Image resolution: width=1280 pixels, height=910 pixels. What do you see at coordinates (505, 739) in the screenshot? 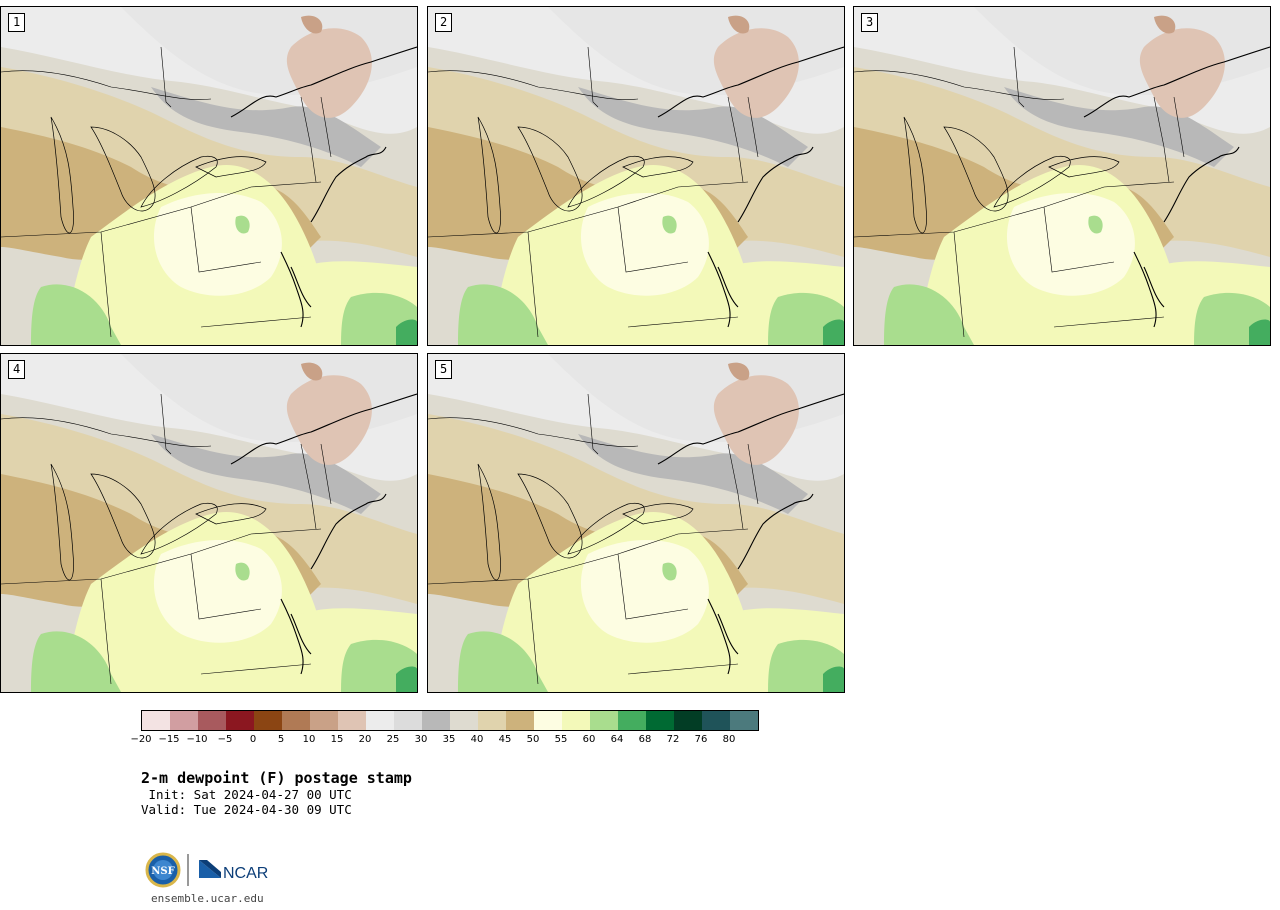
I see `colorbar-tick: 45` at bounding box center [505, 739].